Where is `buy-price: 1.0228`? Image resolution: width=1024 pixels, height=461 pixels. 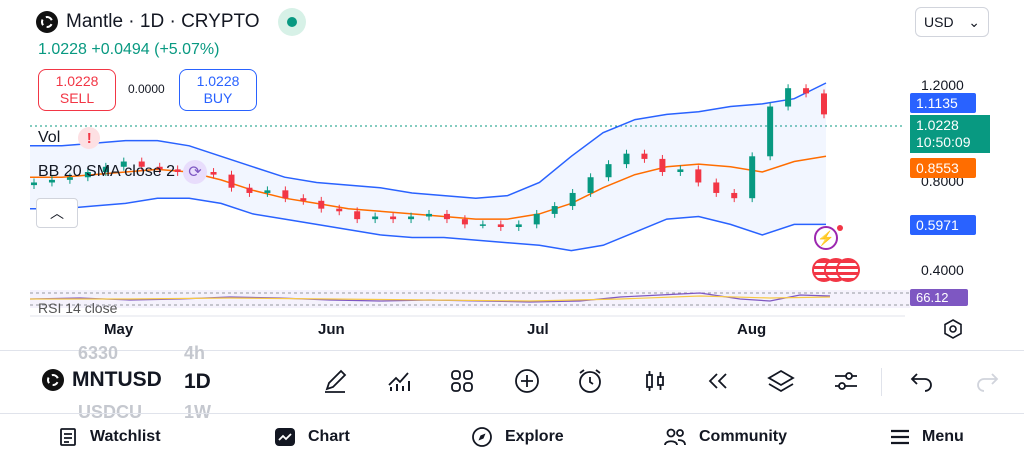 buy-price: 1.0228 is located at coordinates (218, 81).